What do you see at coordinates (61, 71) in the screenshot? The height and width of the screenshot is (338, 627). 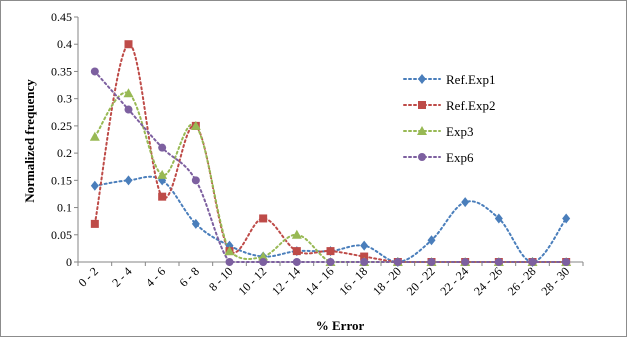 I see `y-tick-label: 0.35` at bounding box center [61, 71].